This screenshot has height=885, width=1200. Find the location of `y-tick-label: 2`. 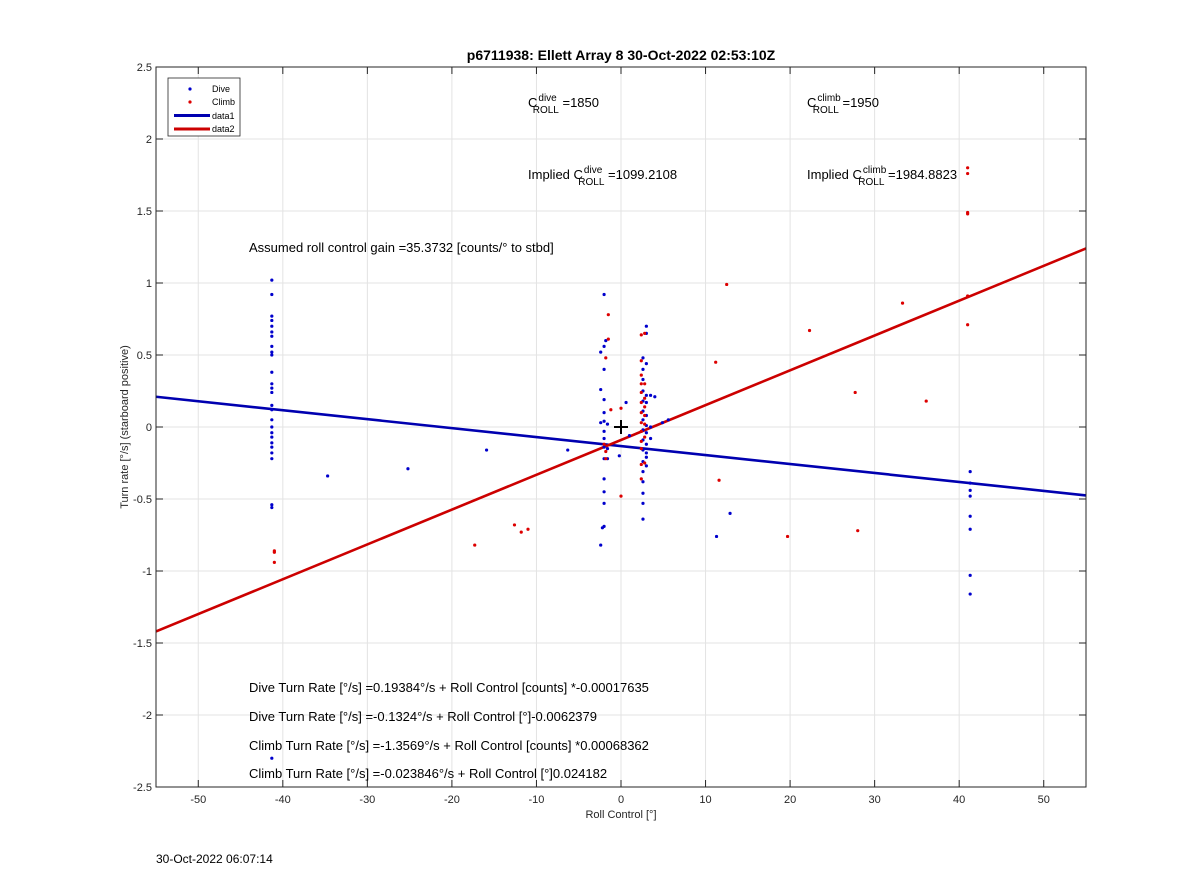

y-tick-label: 2 is located at coordinates (149, 140).